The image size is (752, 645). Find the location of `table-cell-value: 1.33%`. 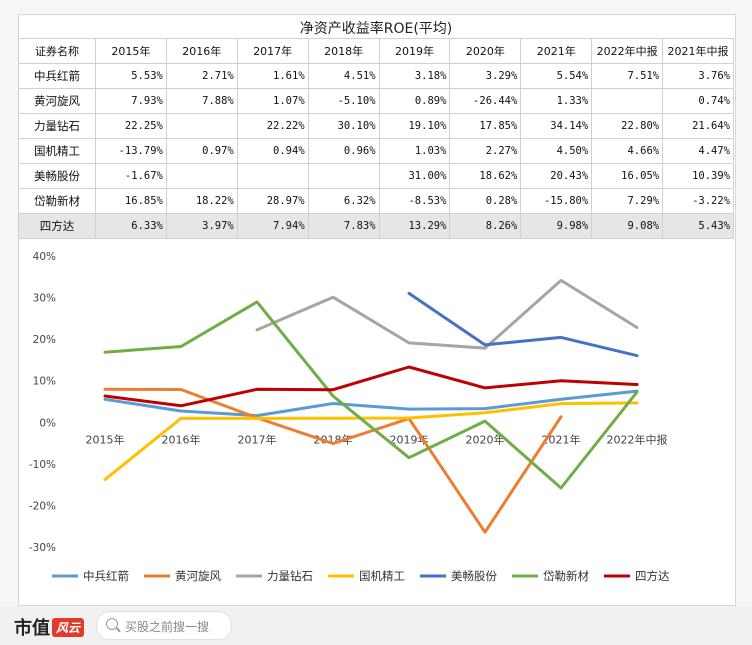

table-cell-value: 1.33% is located at coordinates (556, 101).